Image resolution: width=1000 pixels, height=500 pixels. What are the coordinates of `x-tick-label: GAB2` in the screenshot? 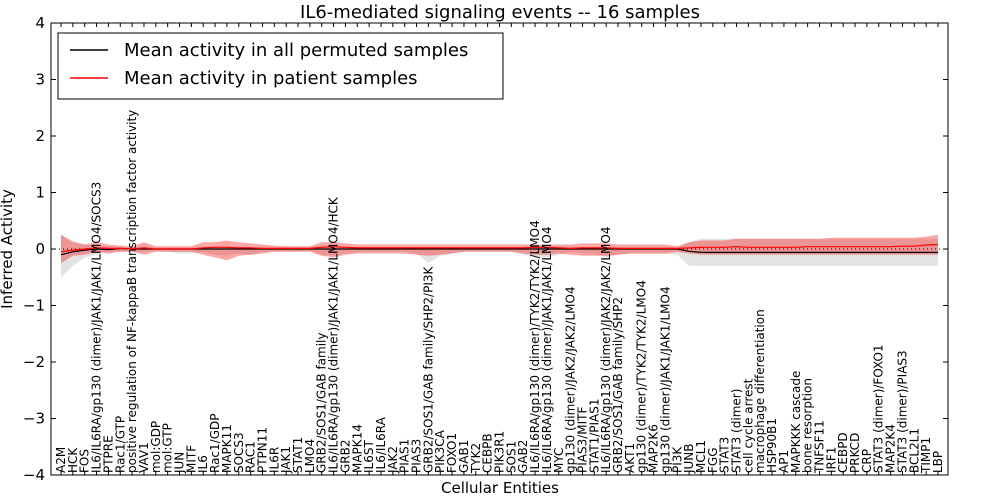 It's located at (523, 456).